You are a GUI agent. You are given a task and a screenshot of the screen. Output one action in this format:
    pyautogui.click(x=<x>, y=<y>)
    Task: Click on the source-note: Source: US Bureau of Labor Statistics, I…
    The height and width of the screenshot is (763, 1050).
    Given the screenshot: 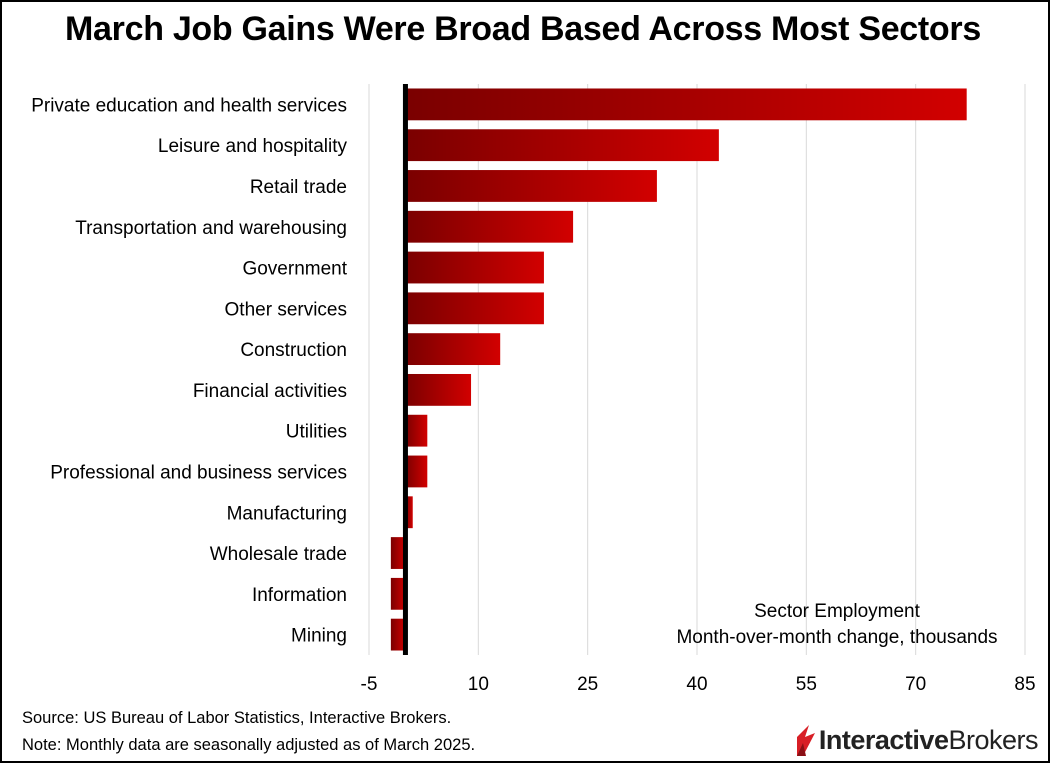 What is the action you would take?
    pyautogui.click(x=237, y=718)
    